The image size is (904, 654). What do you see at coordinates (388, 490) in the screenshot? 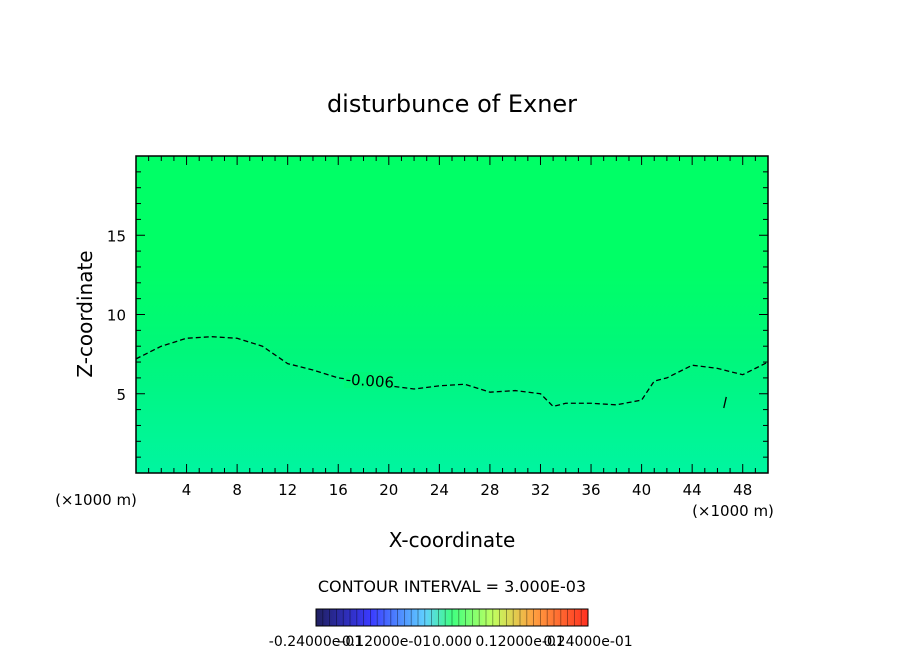
I see `x-tick-label: 20` at bounding box center [388, 490].